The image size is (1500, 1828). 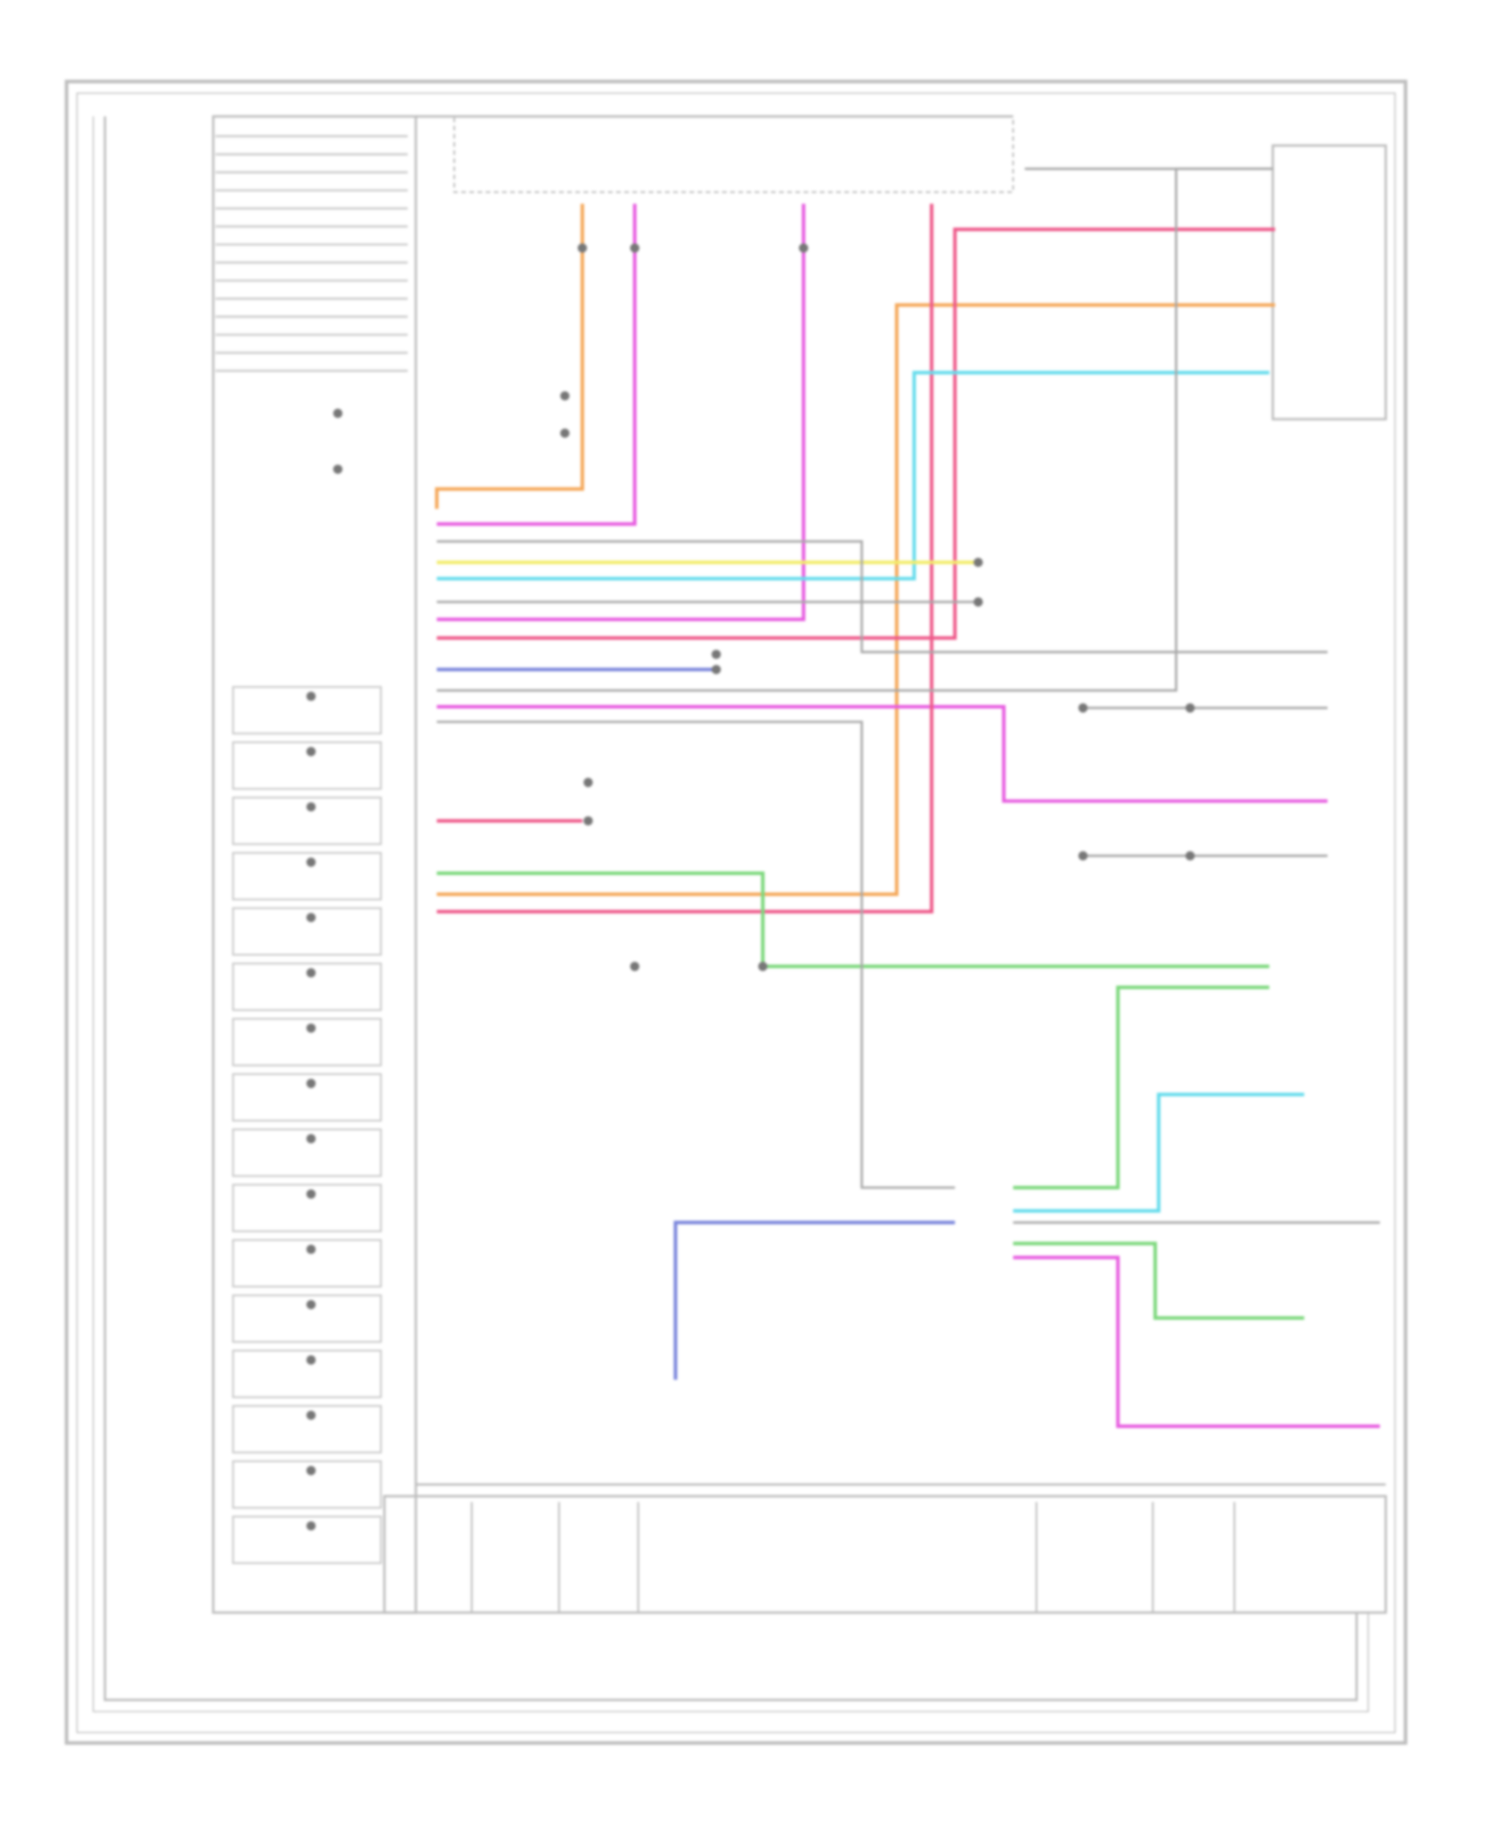 What do you see at coordinates (510, 356) in the screenshot?
I see `orange-wire` at bounding box center [510, 356].